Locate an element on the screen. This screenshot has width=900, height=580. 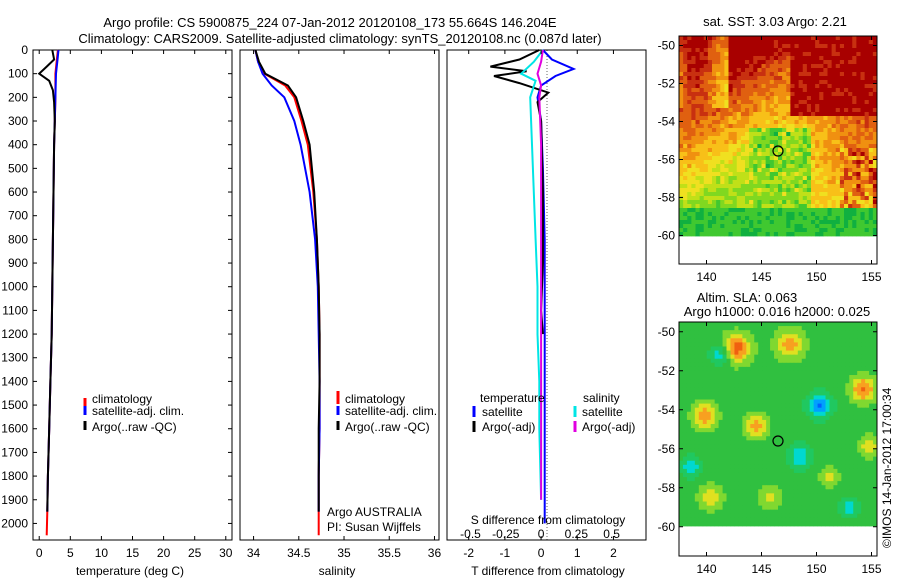
sst-lat-tick-label: -56 is located at coordinates (667, 160).